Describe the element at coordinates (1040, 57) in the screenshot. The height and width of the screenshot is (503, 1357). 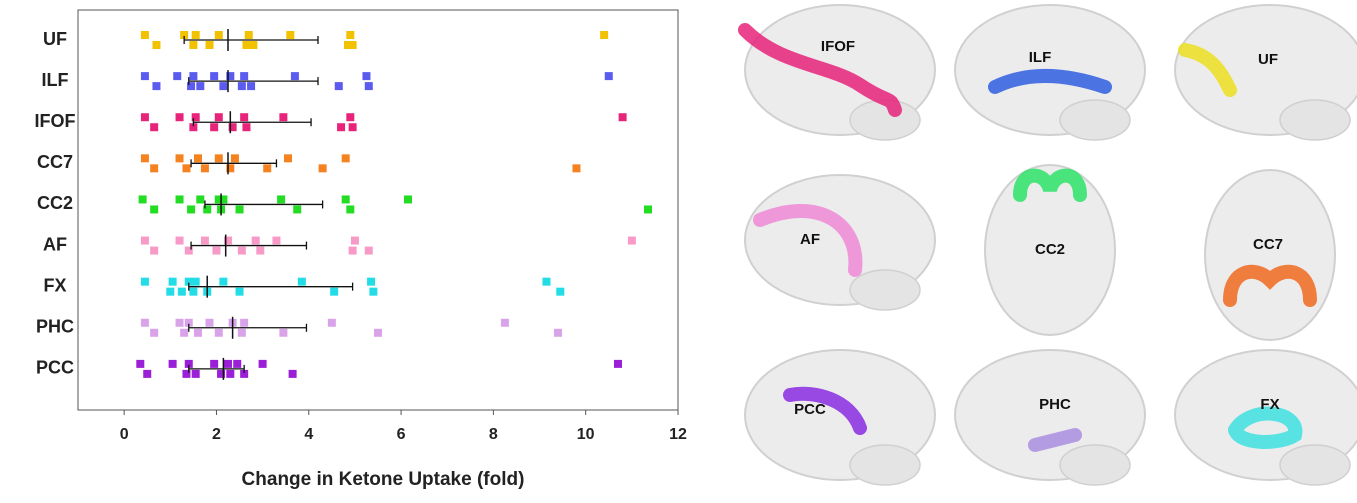
I see `panel-label: ILF` at that location.